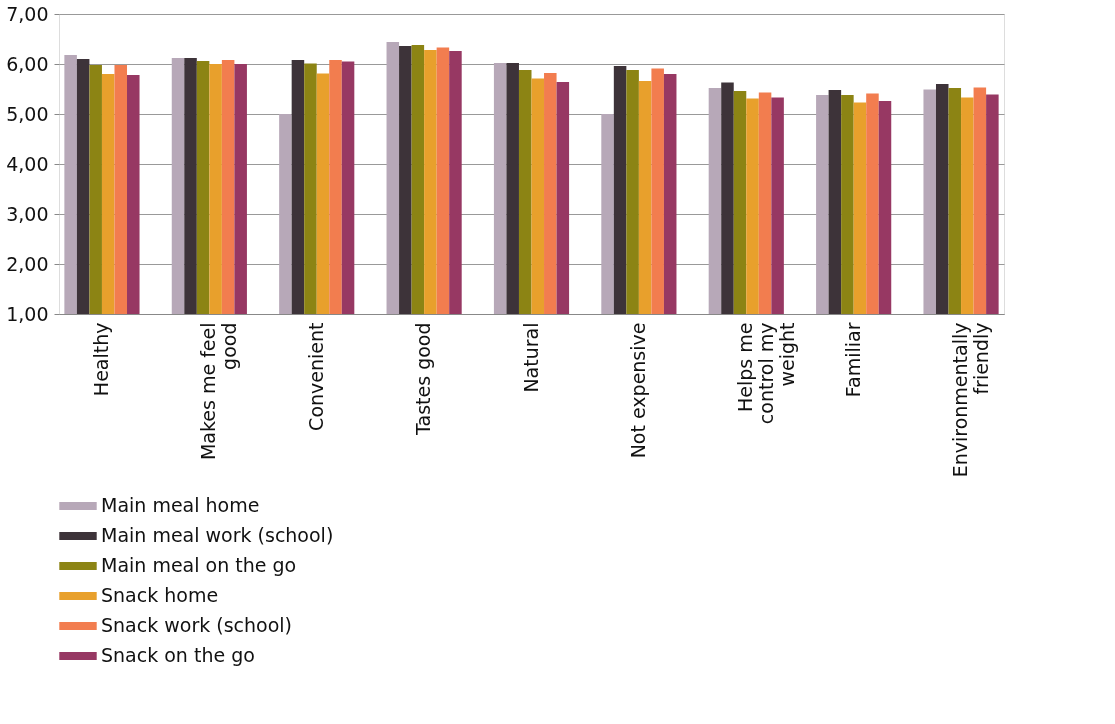  Describe the element at coordinates (100, 359) in the screenshot. I see `x-tick-label: Healthy` at that location.